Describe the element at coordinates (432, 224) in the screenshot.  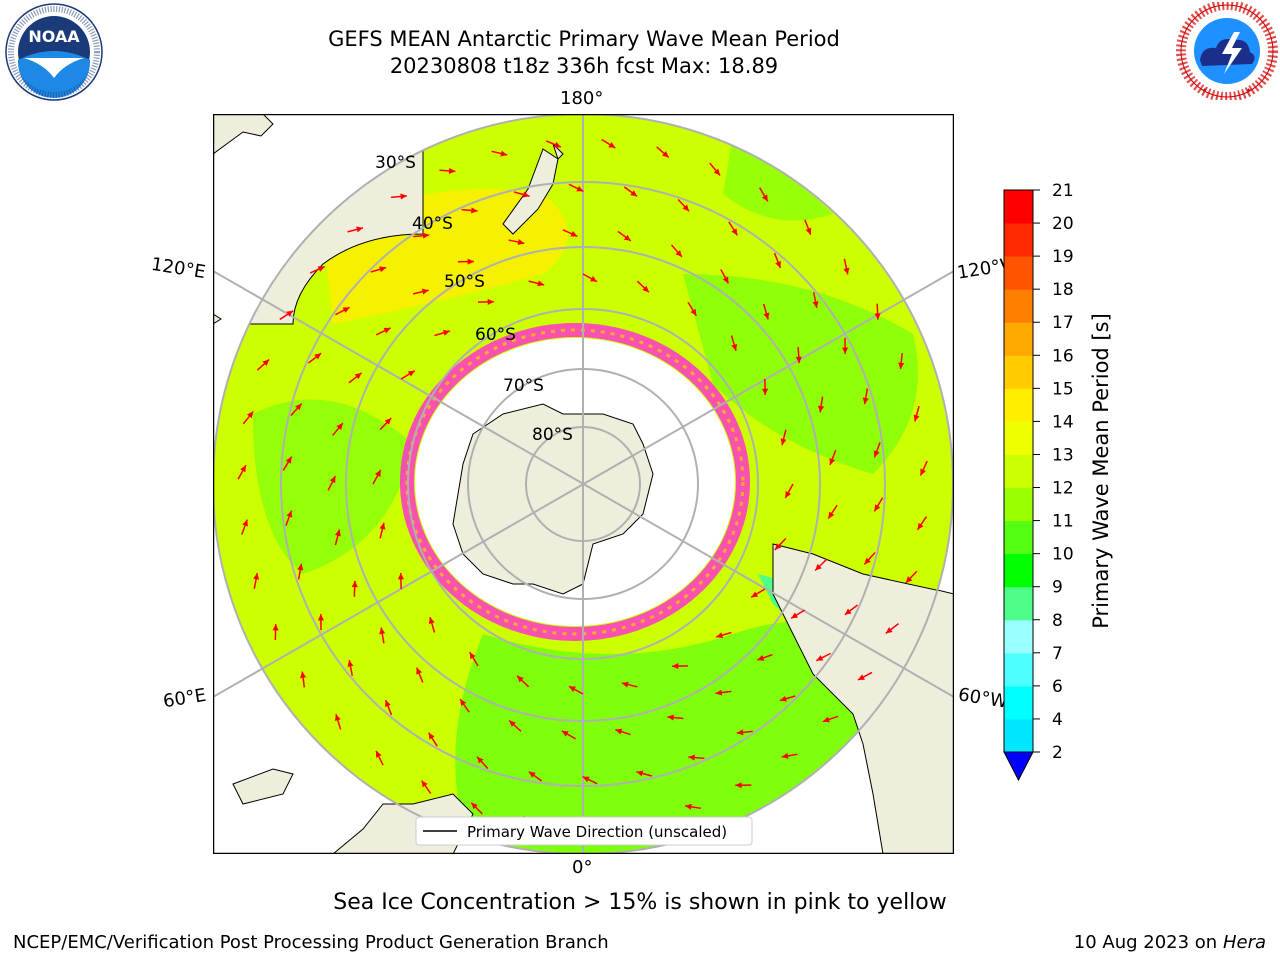
I see `lat-label-40s: 40°S` at that location.